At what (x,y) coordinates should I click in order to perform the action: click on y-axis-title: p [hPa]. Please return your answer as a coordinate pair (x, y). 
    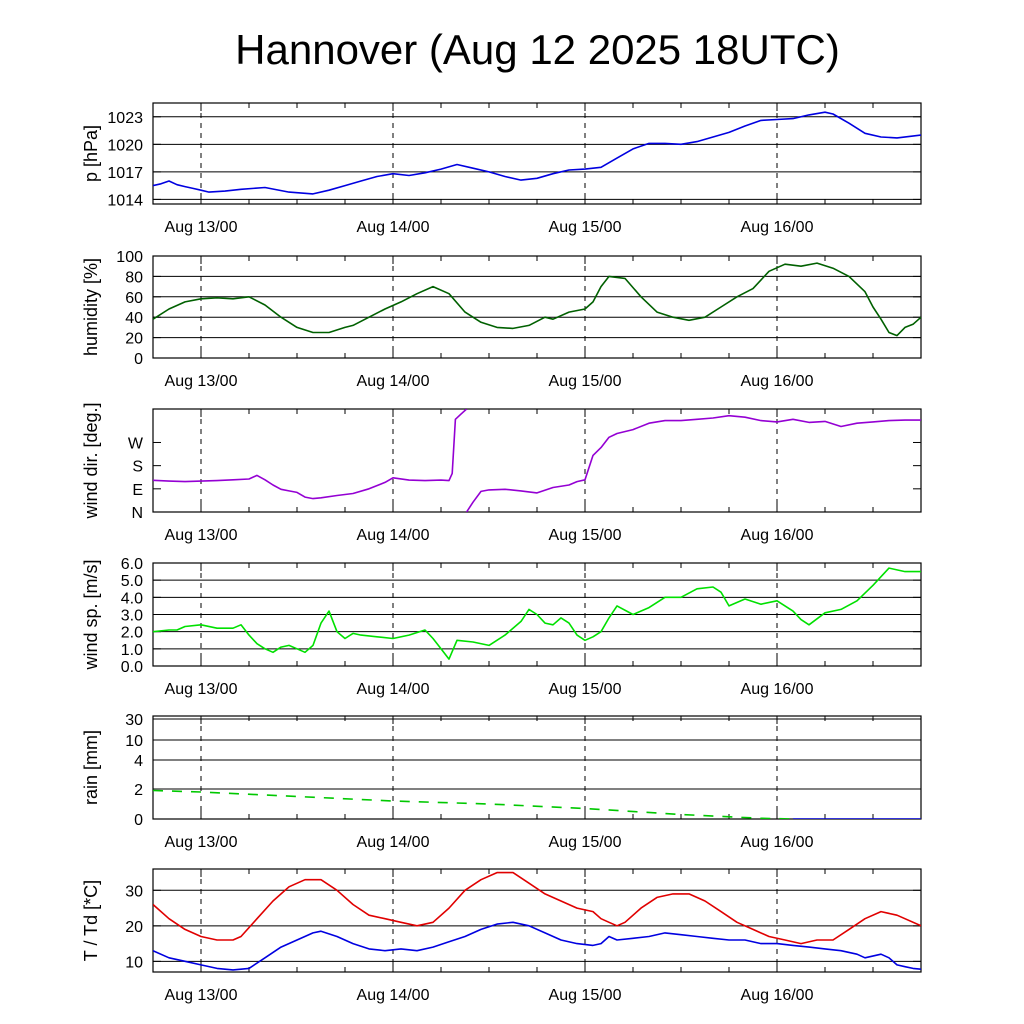
    Looking at the image, I should click on (91, 153).